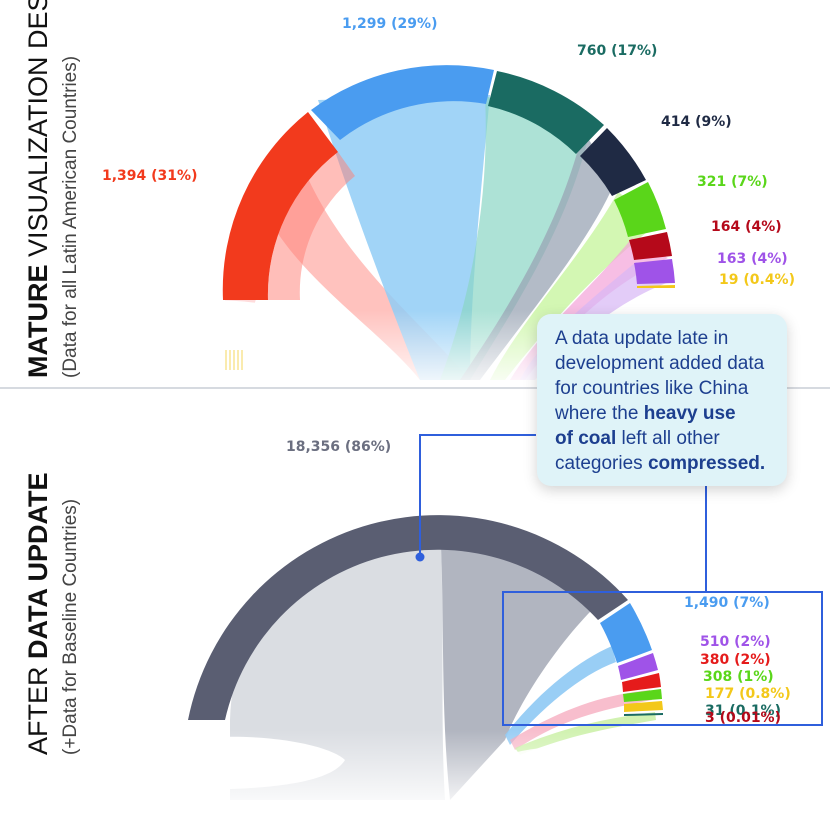 This screenshot has width=830, height=814. I want to click on callout-dot, so click(420, 557).